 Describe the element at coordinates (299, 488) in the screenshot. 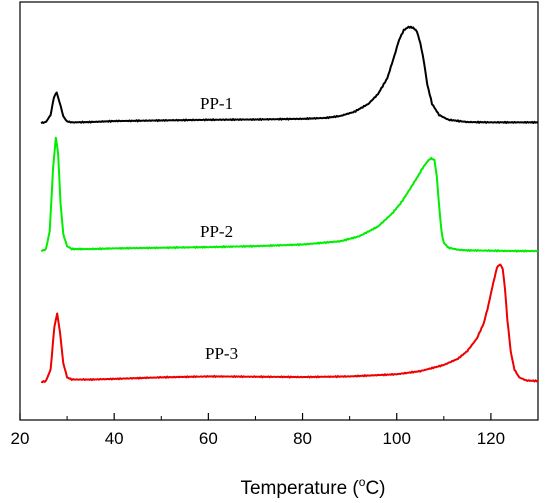

I see `x-axis-title-pre: Temperature (` at that location.